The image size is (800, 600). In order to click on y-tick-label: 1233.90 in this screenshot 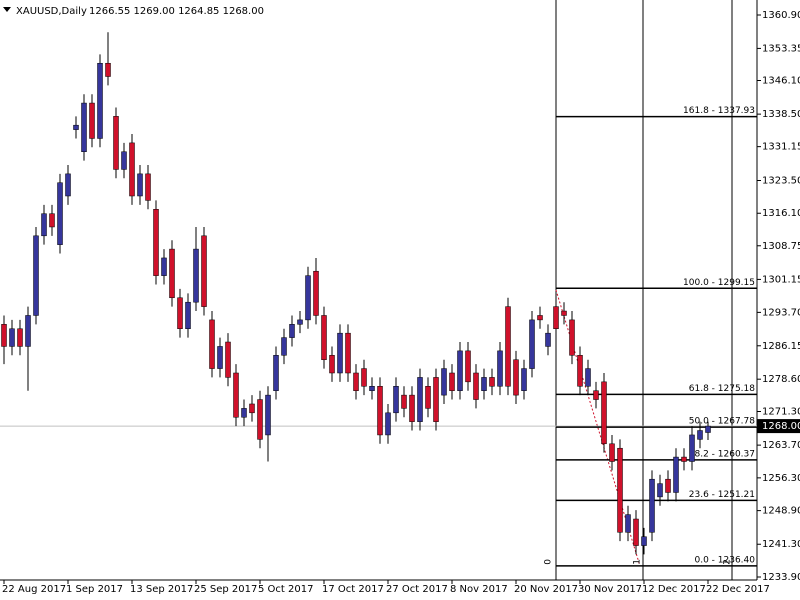, I will do `click(781, 577)`.